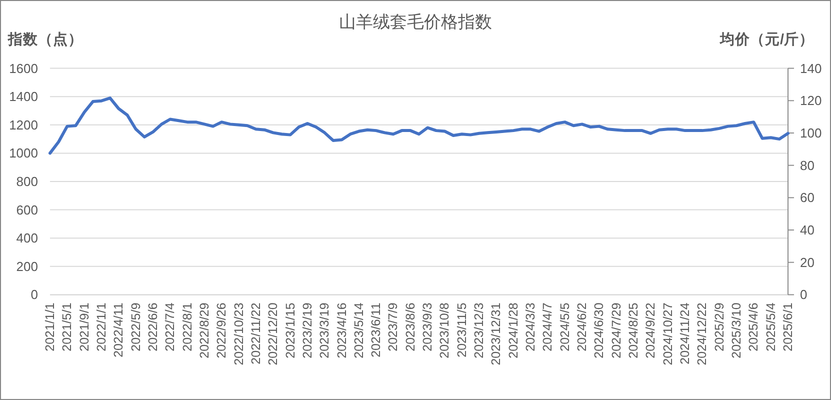 Image resolution: width=831 pixels, height=400 pixels. What do you see at coordinates (807, 165) in the screenshot?
I see `y2-tick-label: 80` at bounding box center [807, 165].